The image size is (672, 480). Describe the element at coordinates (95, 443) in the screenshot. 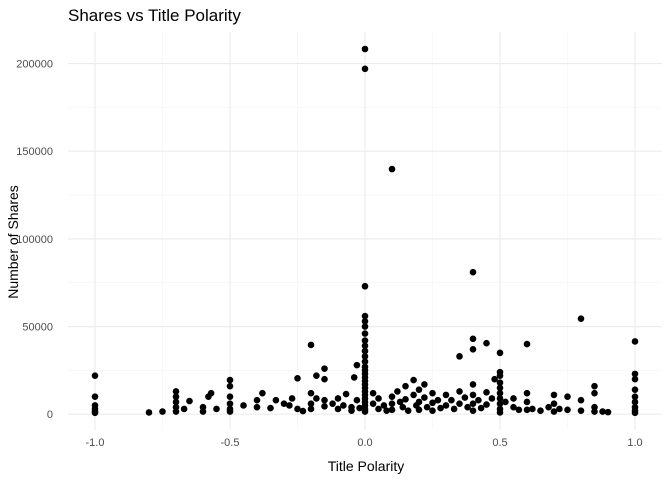

I see `x-tick-label: -1.0` at that location.